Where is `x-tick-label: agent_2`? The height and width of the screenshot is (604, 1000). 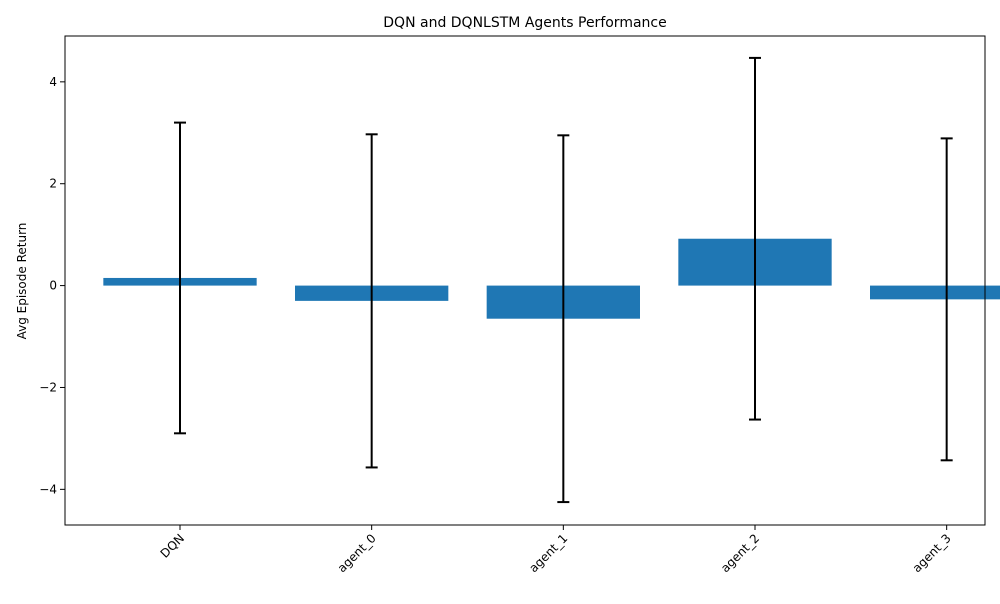 x-tick-label: agent_2 is located at coordinates (740, 553).